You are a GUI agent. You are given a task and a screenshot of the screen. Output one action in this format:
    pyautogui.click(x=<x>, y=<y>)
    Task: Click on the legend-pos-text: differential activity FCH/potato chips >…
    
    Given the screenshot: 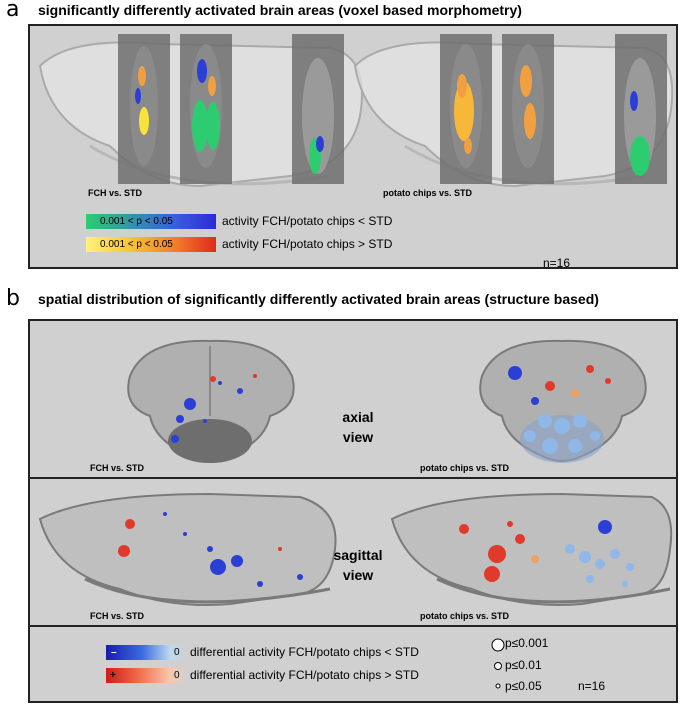 What is the action you would take?
    pyautogui.click(x=304, y=675)
    